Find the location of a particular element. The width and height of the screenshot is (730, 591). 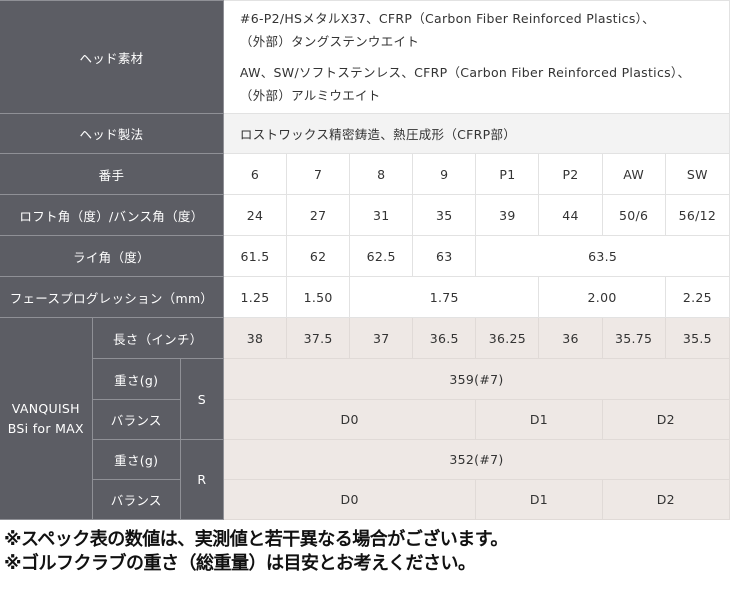

loft-cell: 39 is located at coordinates (507, 215).